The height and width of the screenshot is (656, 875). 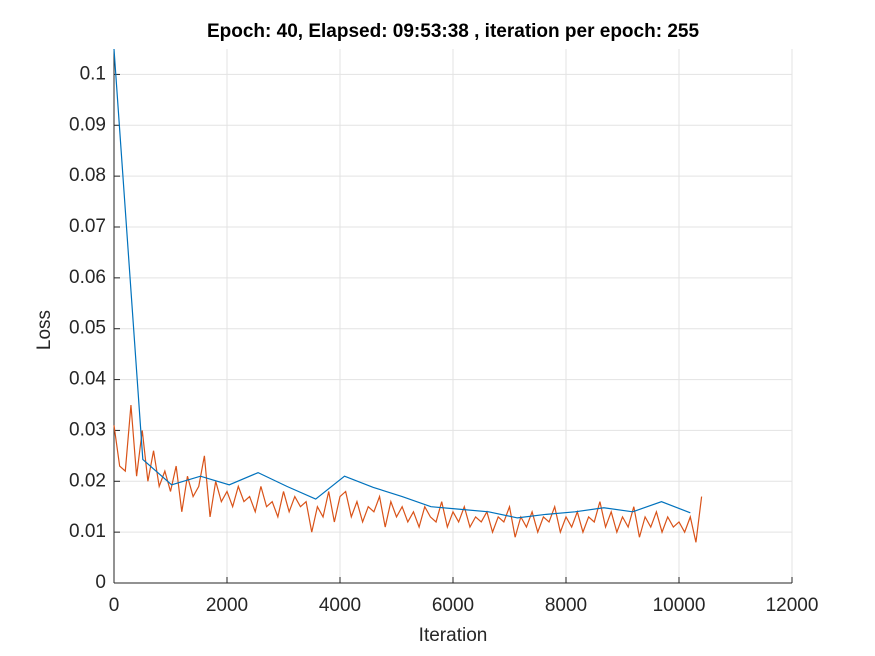 What do you see at coordinates (87, 429) in the screenshot?
I see `y-tick-label: 0.03` at bounding box center [87, 429].